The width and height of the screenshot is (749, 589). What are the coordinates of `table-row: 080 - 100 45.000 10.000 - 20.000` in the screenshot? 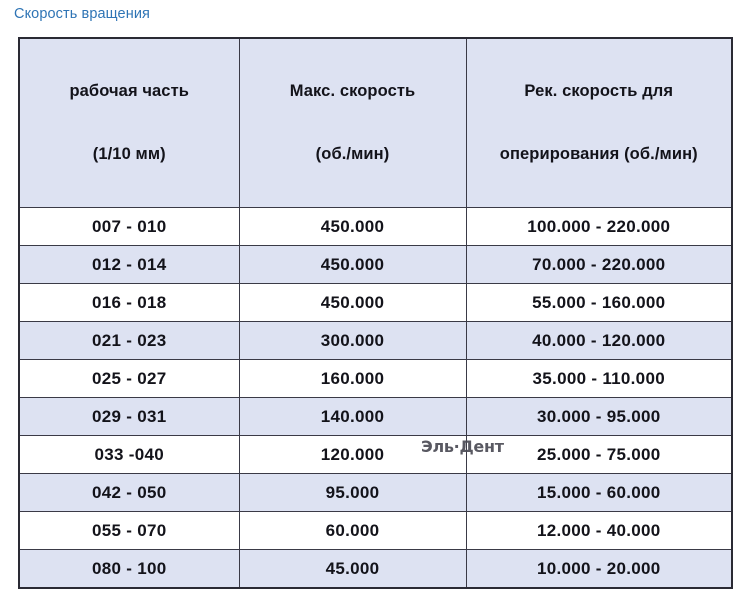 It's located at (375, 569).